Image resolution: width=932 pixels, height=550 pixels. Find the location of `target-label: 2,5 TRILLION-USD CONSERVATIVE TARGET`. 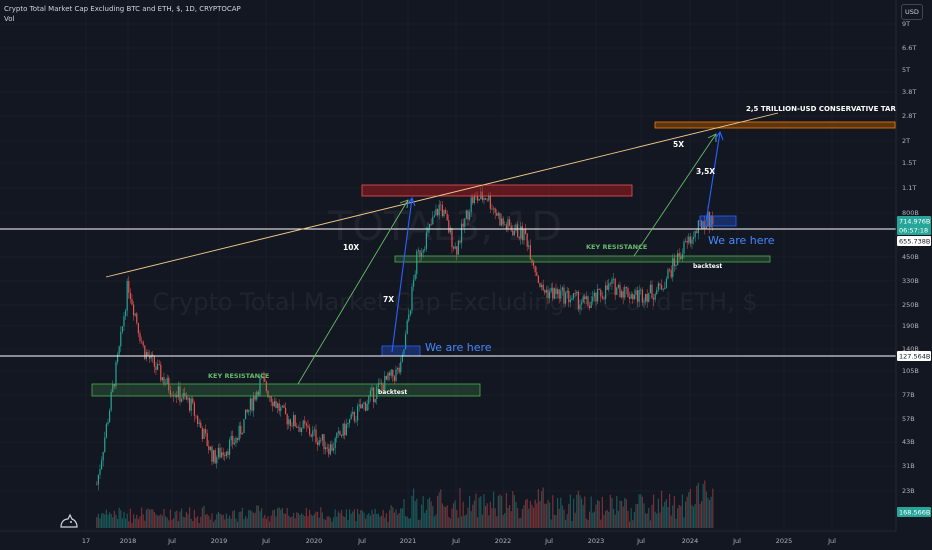

target-label: 2,5 TRILLION-USD CONSERVATIVE TARGET is located at coordinates (828, 109).